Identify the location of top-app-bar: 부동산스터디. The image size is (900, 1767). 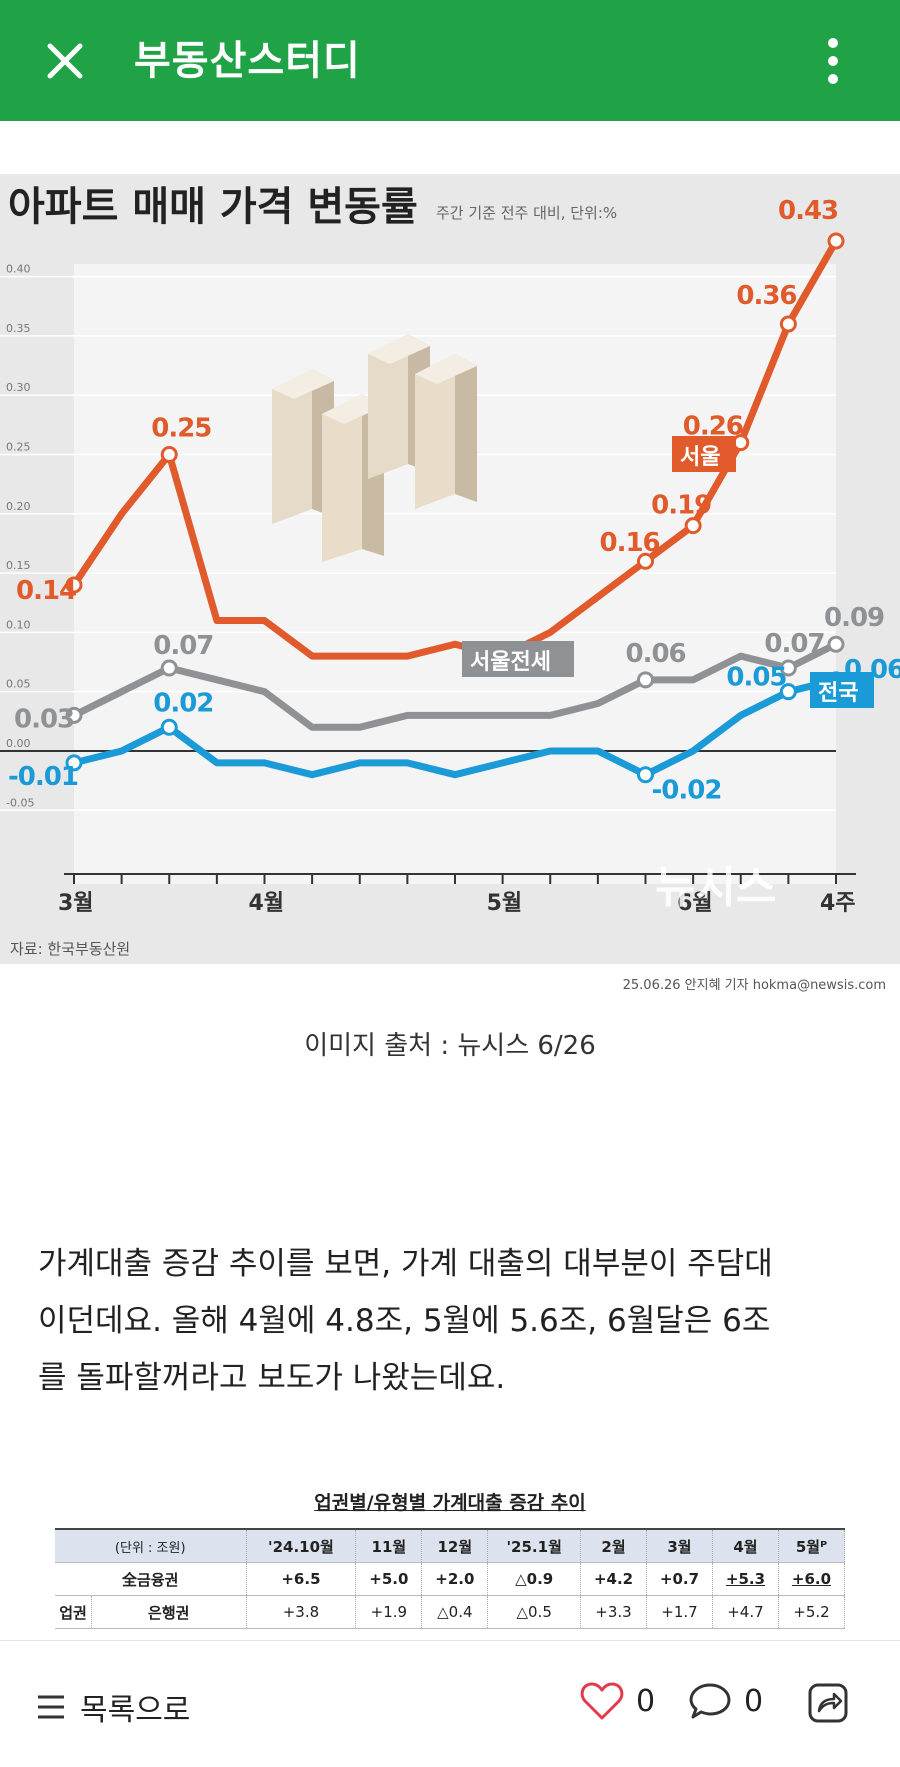
(450, 60).